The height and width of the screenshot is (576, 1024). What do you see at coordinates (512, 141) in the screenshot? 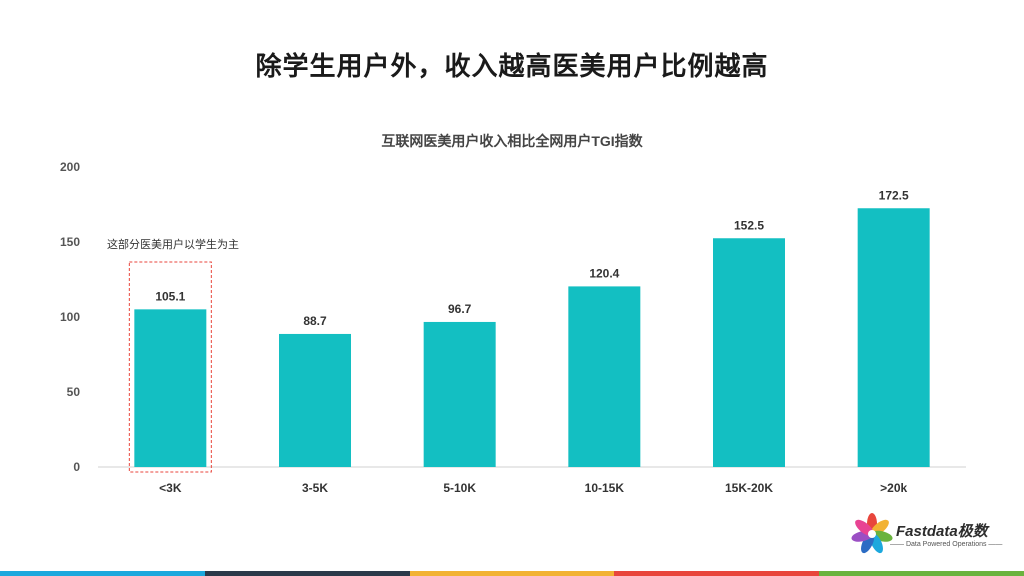
I see `chart-title: 互联网医美用户收入相比全网用户TGI指数` at bounding box center [512, 141].